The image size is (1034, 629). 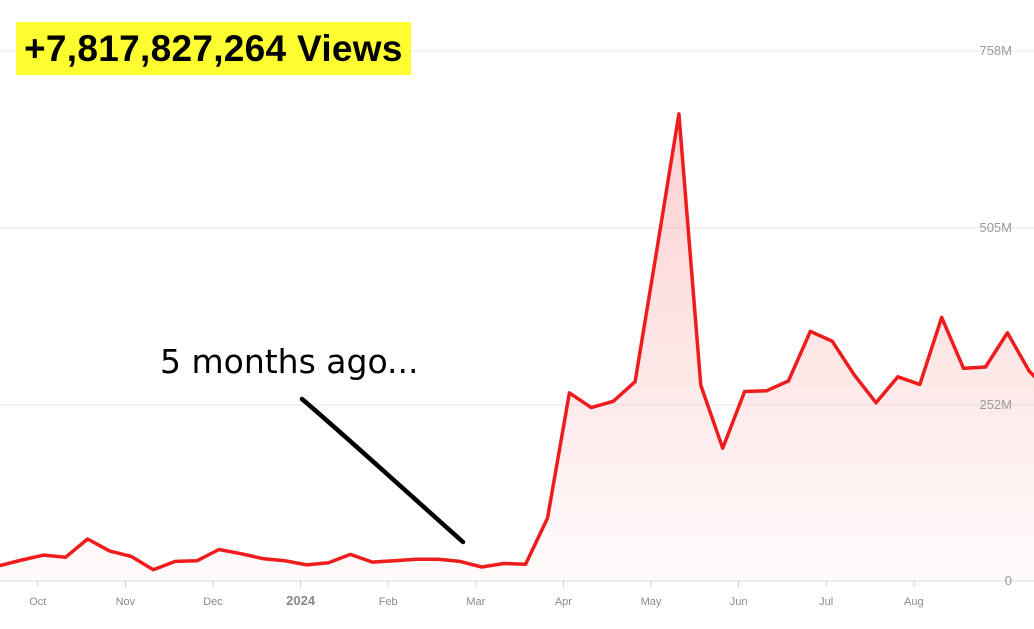 I want to click on y-tick-label: 252M, so click(x=995, y=404).